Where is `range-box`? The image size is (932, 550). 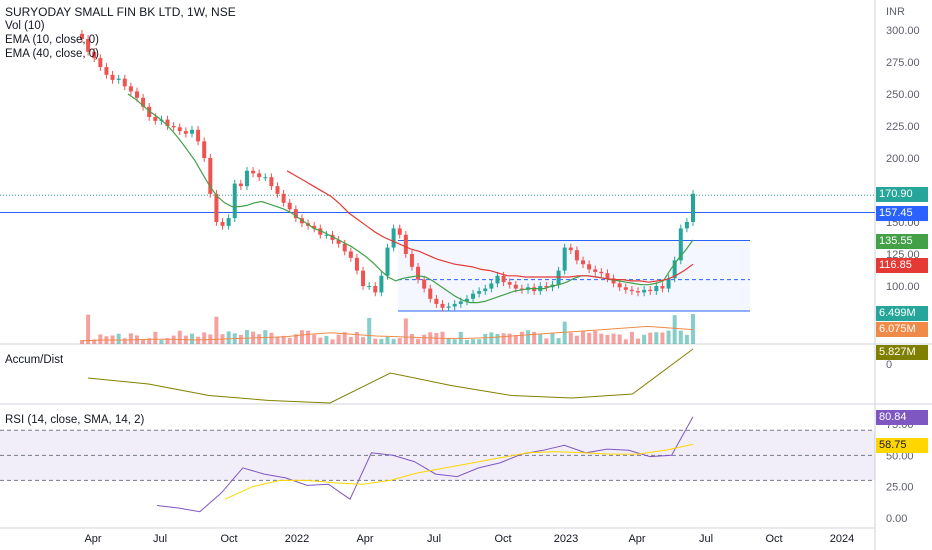 range-box is located at coordinates (574, 275).